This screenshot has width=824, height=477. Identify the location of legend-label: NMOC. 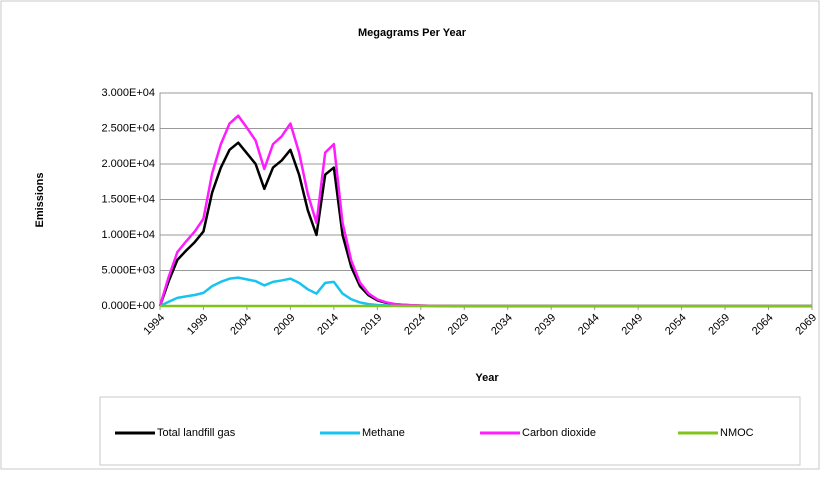
(737, 433).